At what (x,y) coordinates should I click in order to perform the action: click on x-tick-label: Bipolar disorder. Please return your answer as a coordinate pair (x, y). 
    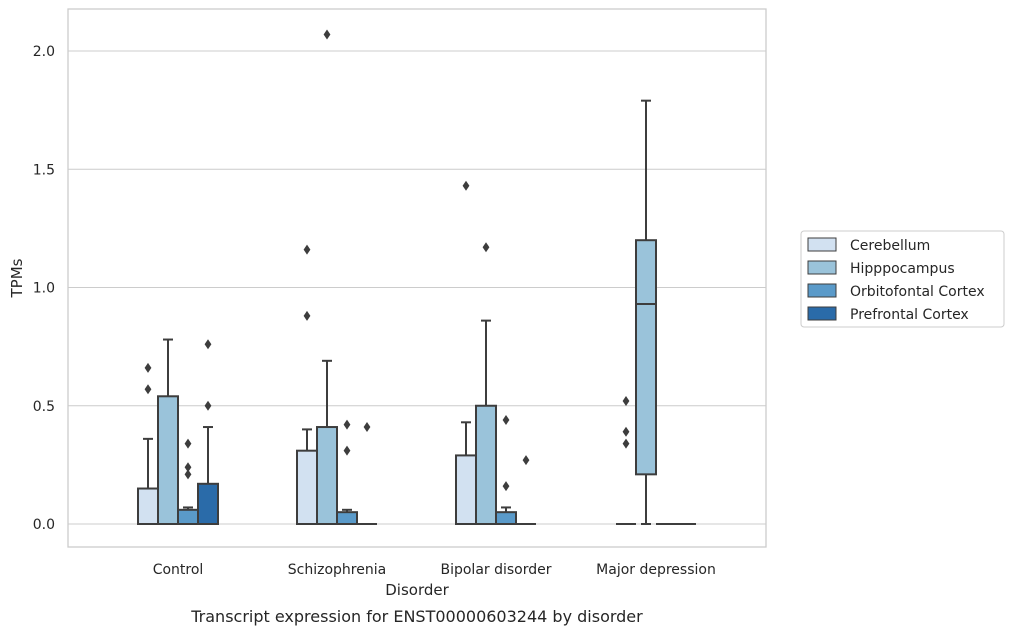
    Looking at the image, I should click on (495, 570).